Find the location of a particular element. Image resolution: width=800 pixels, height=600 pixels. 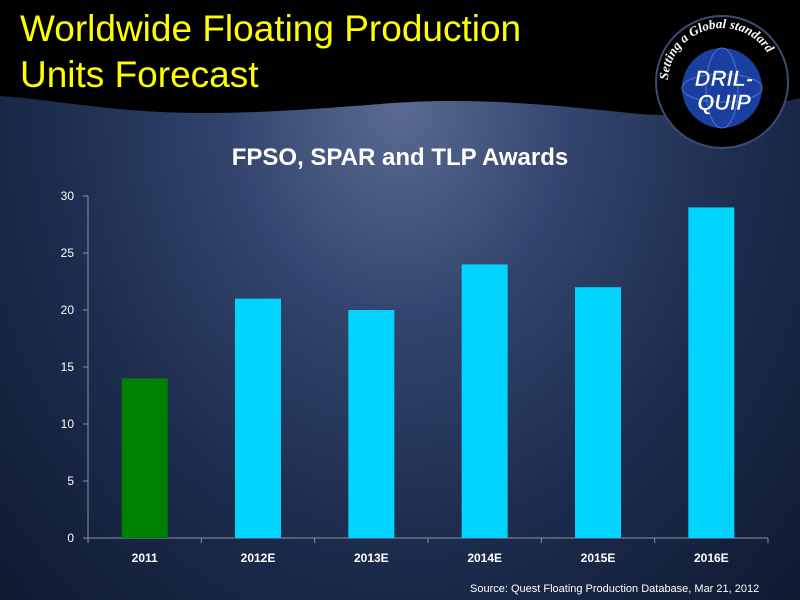

dril-quip-logo: Setting a Global standard DRIL- QUIP is located at coordinates (722, 82).